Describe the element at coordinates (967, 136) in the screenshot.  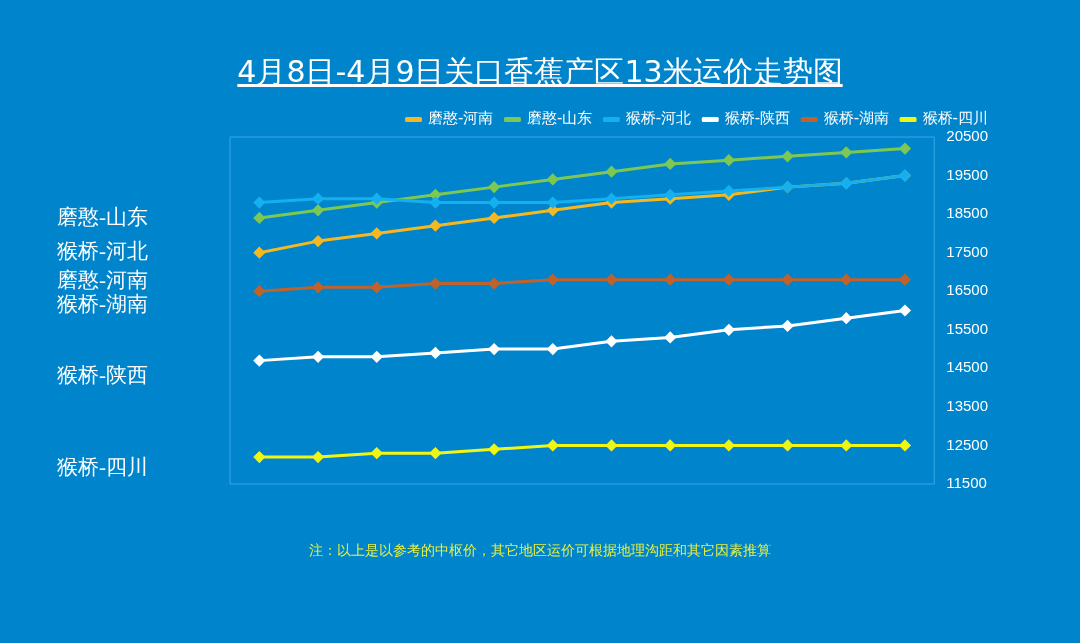
I see `y-tick-label: 20500` at that location.